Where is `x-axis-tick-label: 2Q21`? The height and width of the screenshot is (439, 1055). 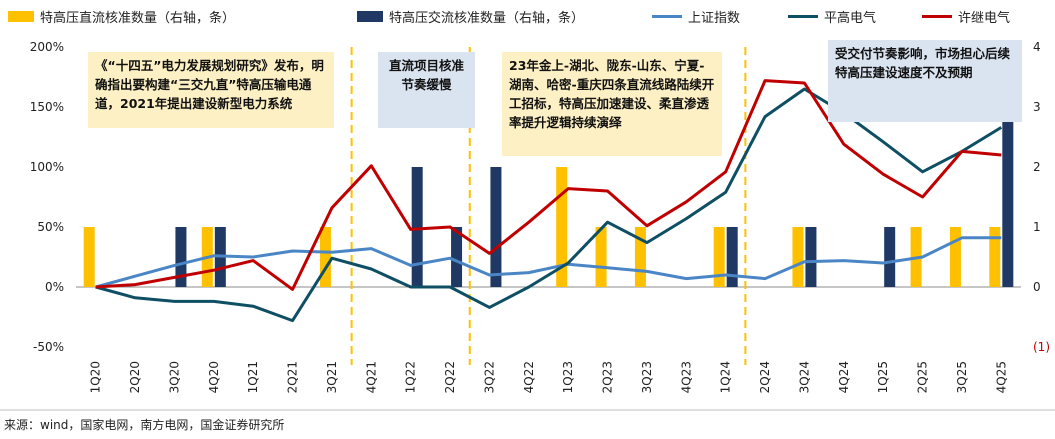 x-axis-tick-label: 2Q21 is located at coordinates (293, 377).